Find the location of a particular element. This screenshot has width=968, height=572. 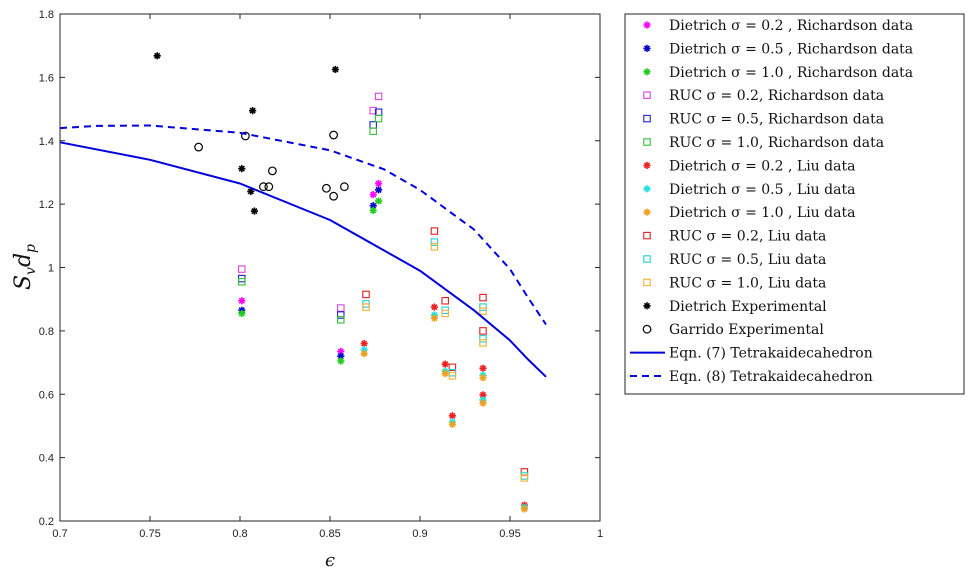

y-tick-label: 1.8 is located at coordinates (46, 15).